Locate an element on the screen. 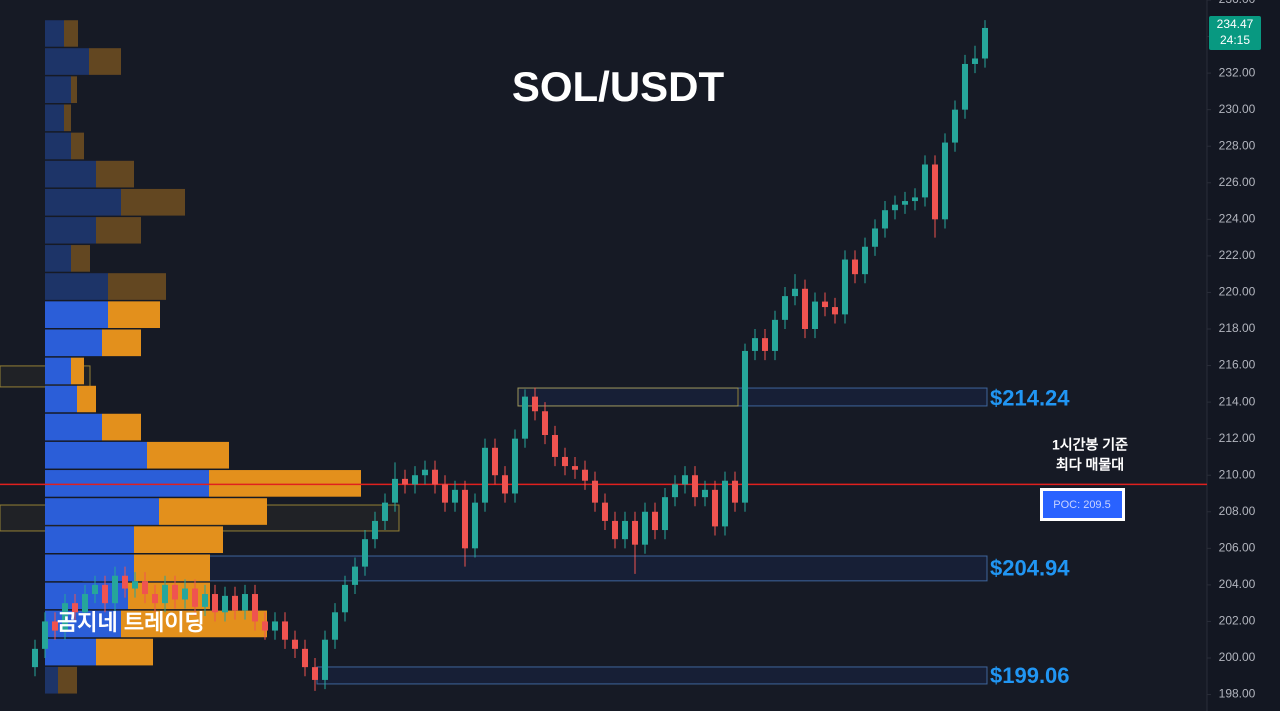 The image size is (1280, 711). level-label: $199.06 is located at coordinates (1030, 675).